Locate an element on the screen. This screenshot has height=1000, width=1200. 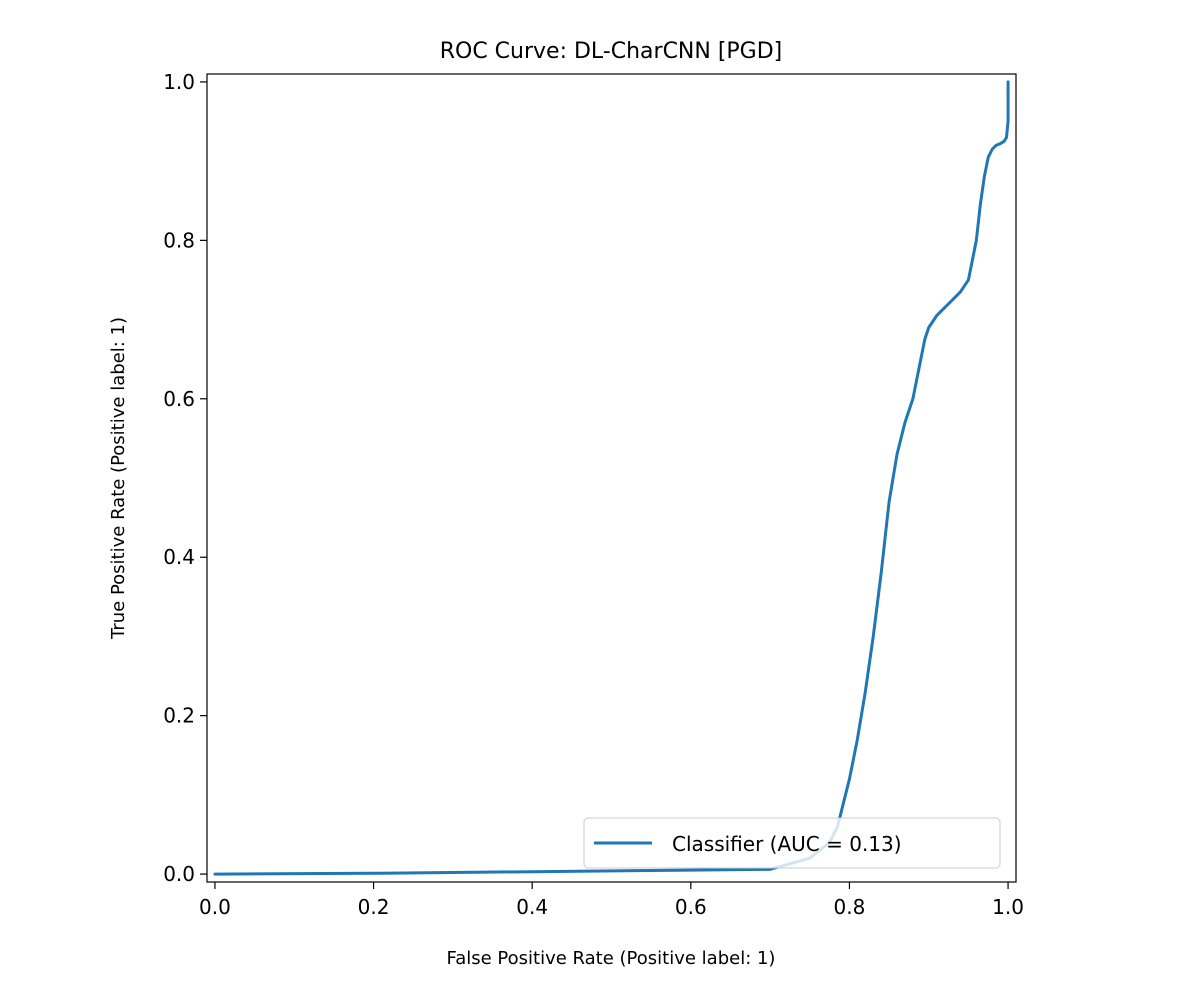
y-axis-ticks: 0.0 0.2 0.4 0.6 0.8 1.0 is located at coordinates (185, 478).